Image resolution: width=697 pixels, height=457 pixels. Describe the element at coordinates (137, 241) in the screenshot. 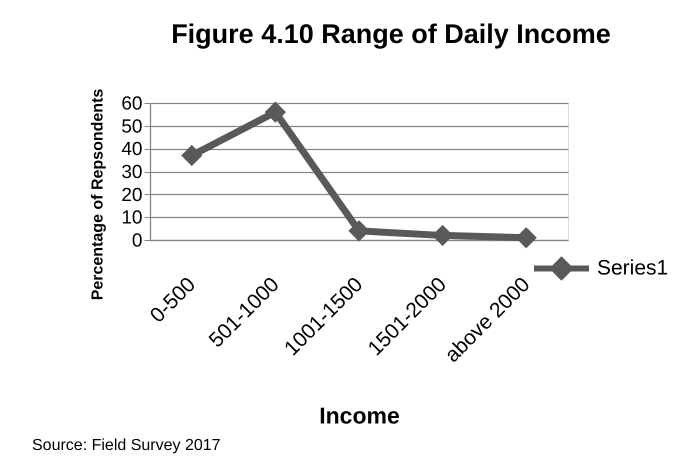

I see `y-tick-label: 0` at that location.